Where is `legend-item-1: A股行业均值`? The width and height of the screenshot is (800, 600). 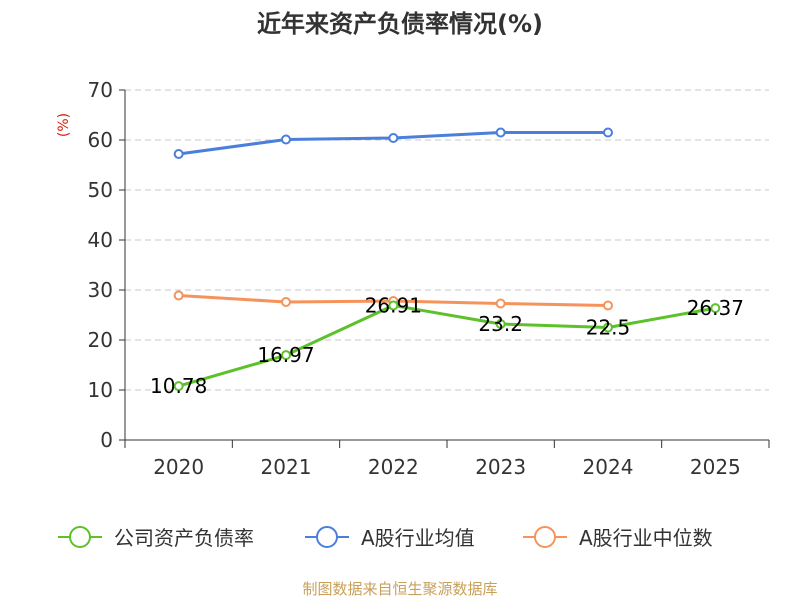
legend-item-1: A股行业均值 is located at coordinates (390, 538).